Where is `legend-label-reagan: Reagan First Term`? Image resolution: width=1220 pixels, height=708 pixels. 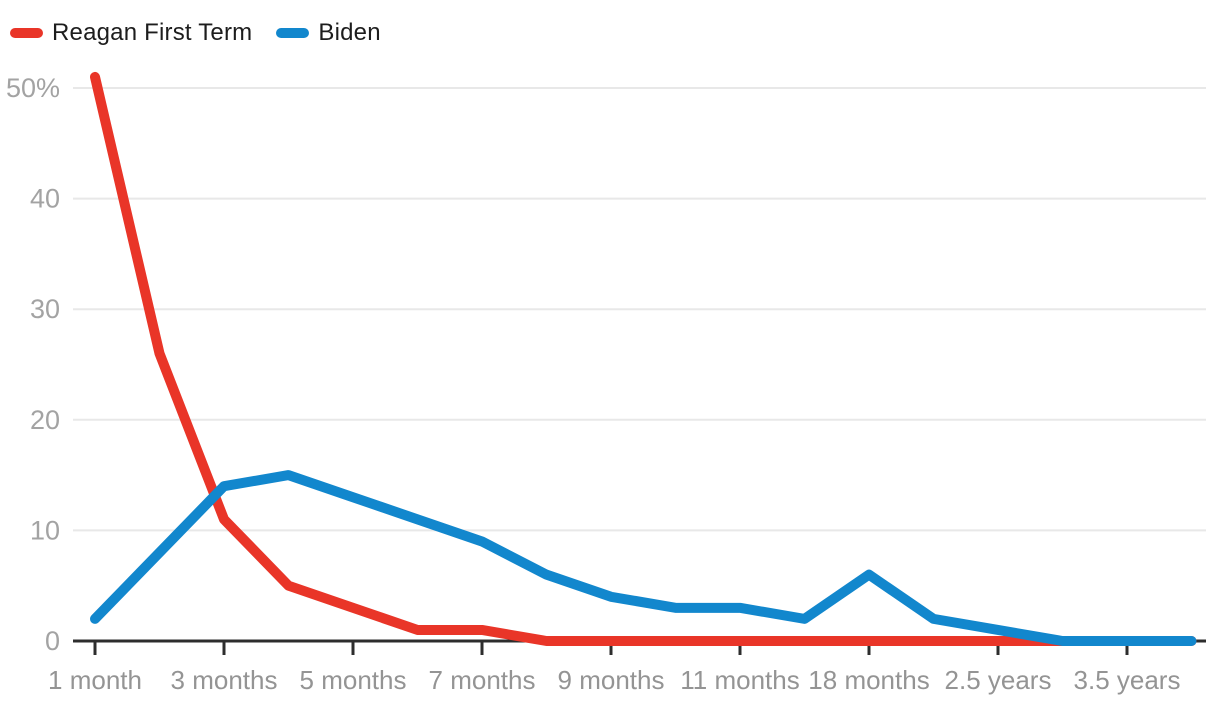 legend-label-reagan: Reagan First Term is located at coordinates (152, 32).